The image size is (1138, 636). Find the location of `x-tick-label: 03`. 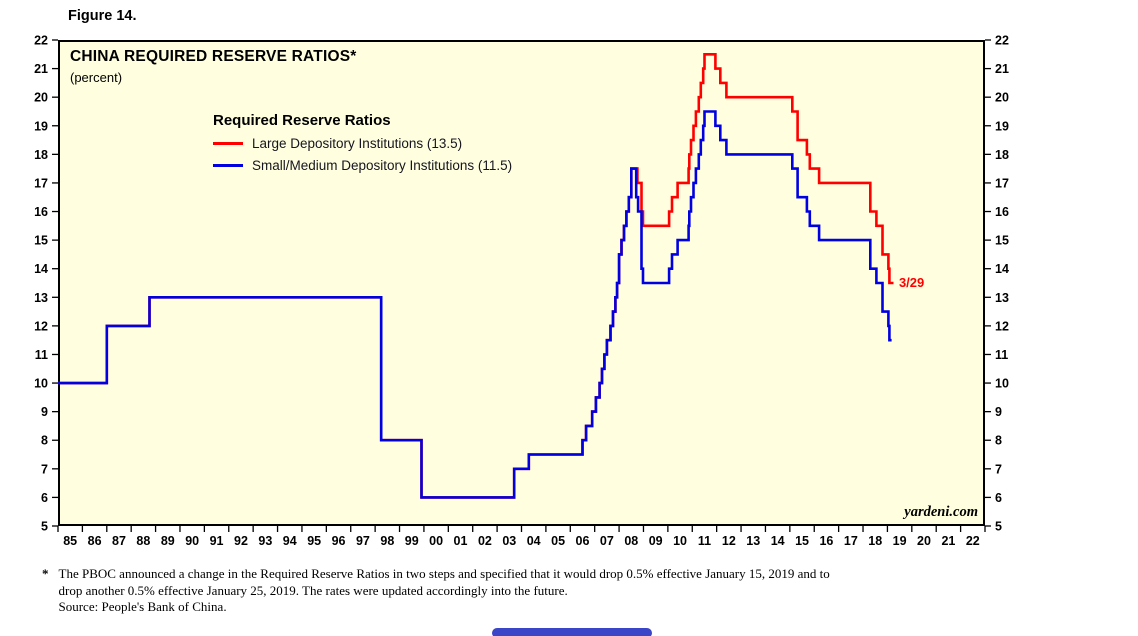

x-tick-label: 03 is located at coordinates (509, 541).